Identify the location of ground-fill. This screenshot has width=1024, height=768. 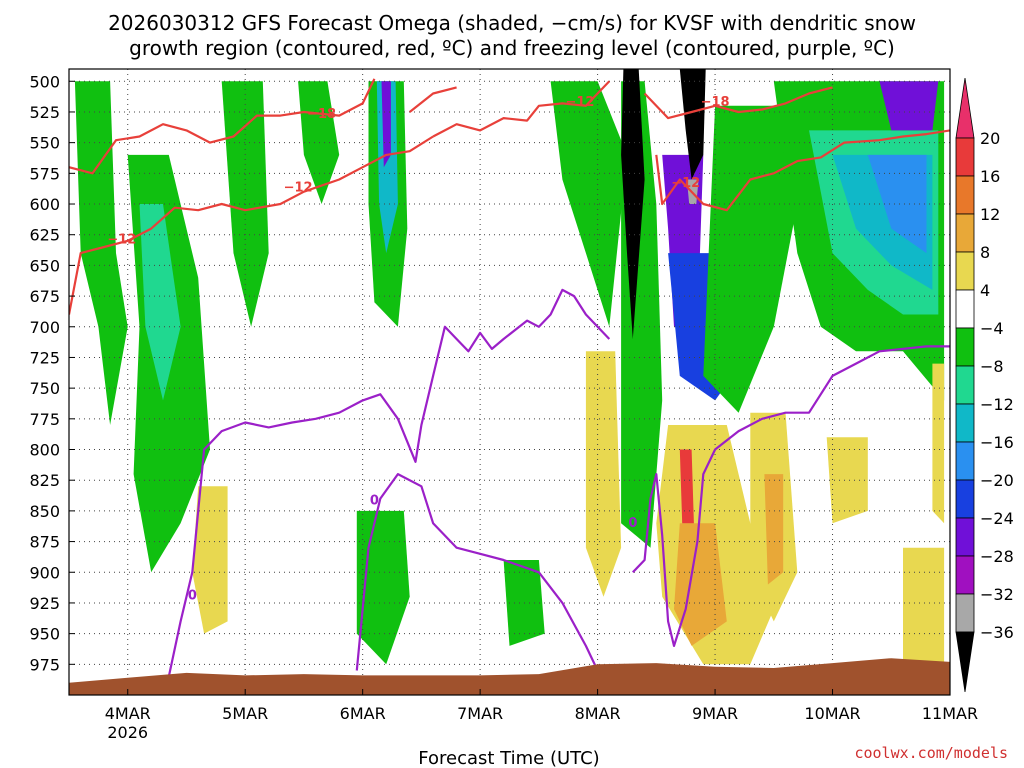
(509, 676).